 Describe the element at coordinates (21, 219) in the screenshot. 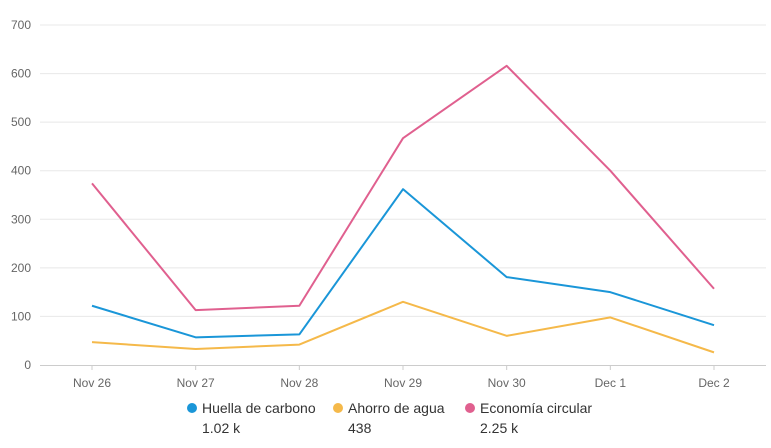

I see `y-tick-label: 300` at that location.